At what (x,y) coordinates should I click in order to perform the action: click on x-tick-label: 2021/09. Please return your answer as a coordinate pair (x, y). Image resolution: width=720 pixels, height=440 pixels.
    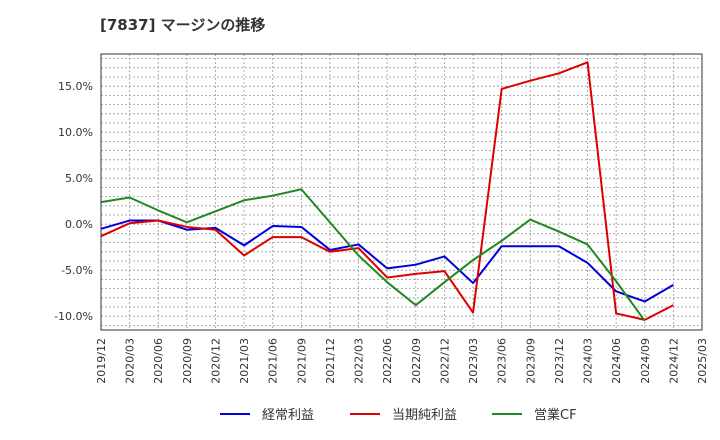
    Looking at the image, I should click on (301, 361).